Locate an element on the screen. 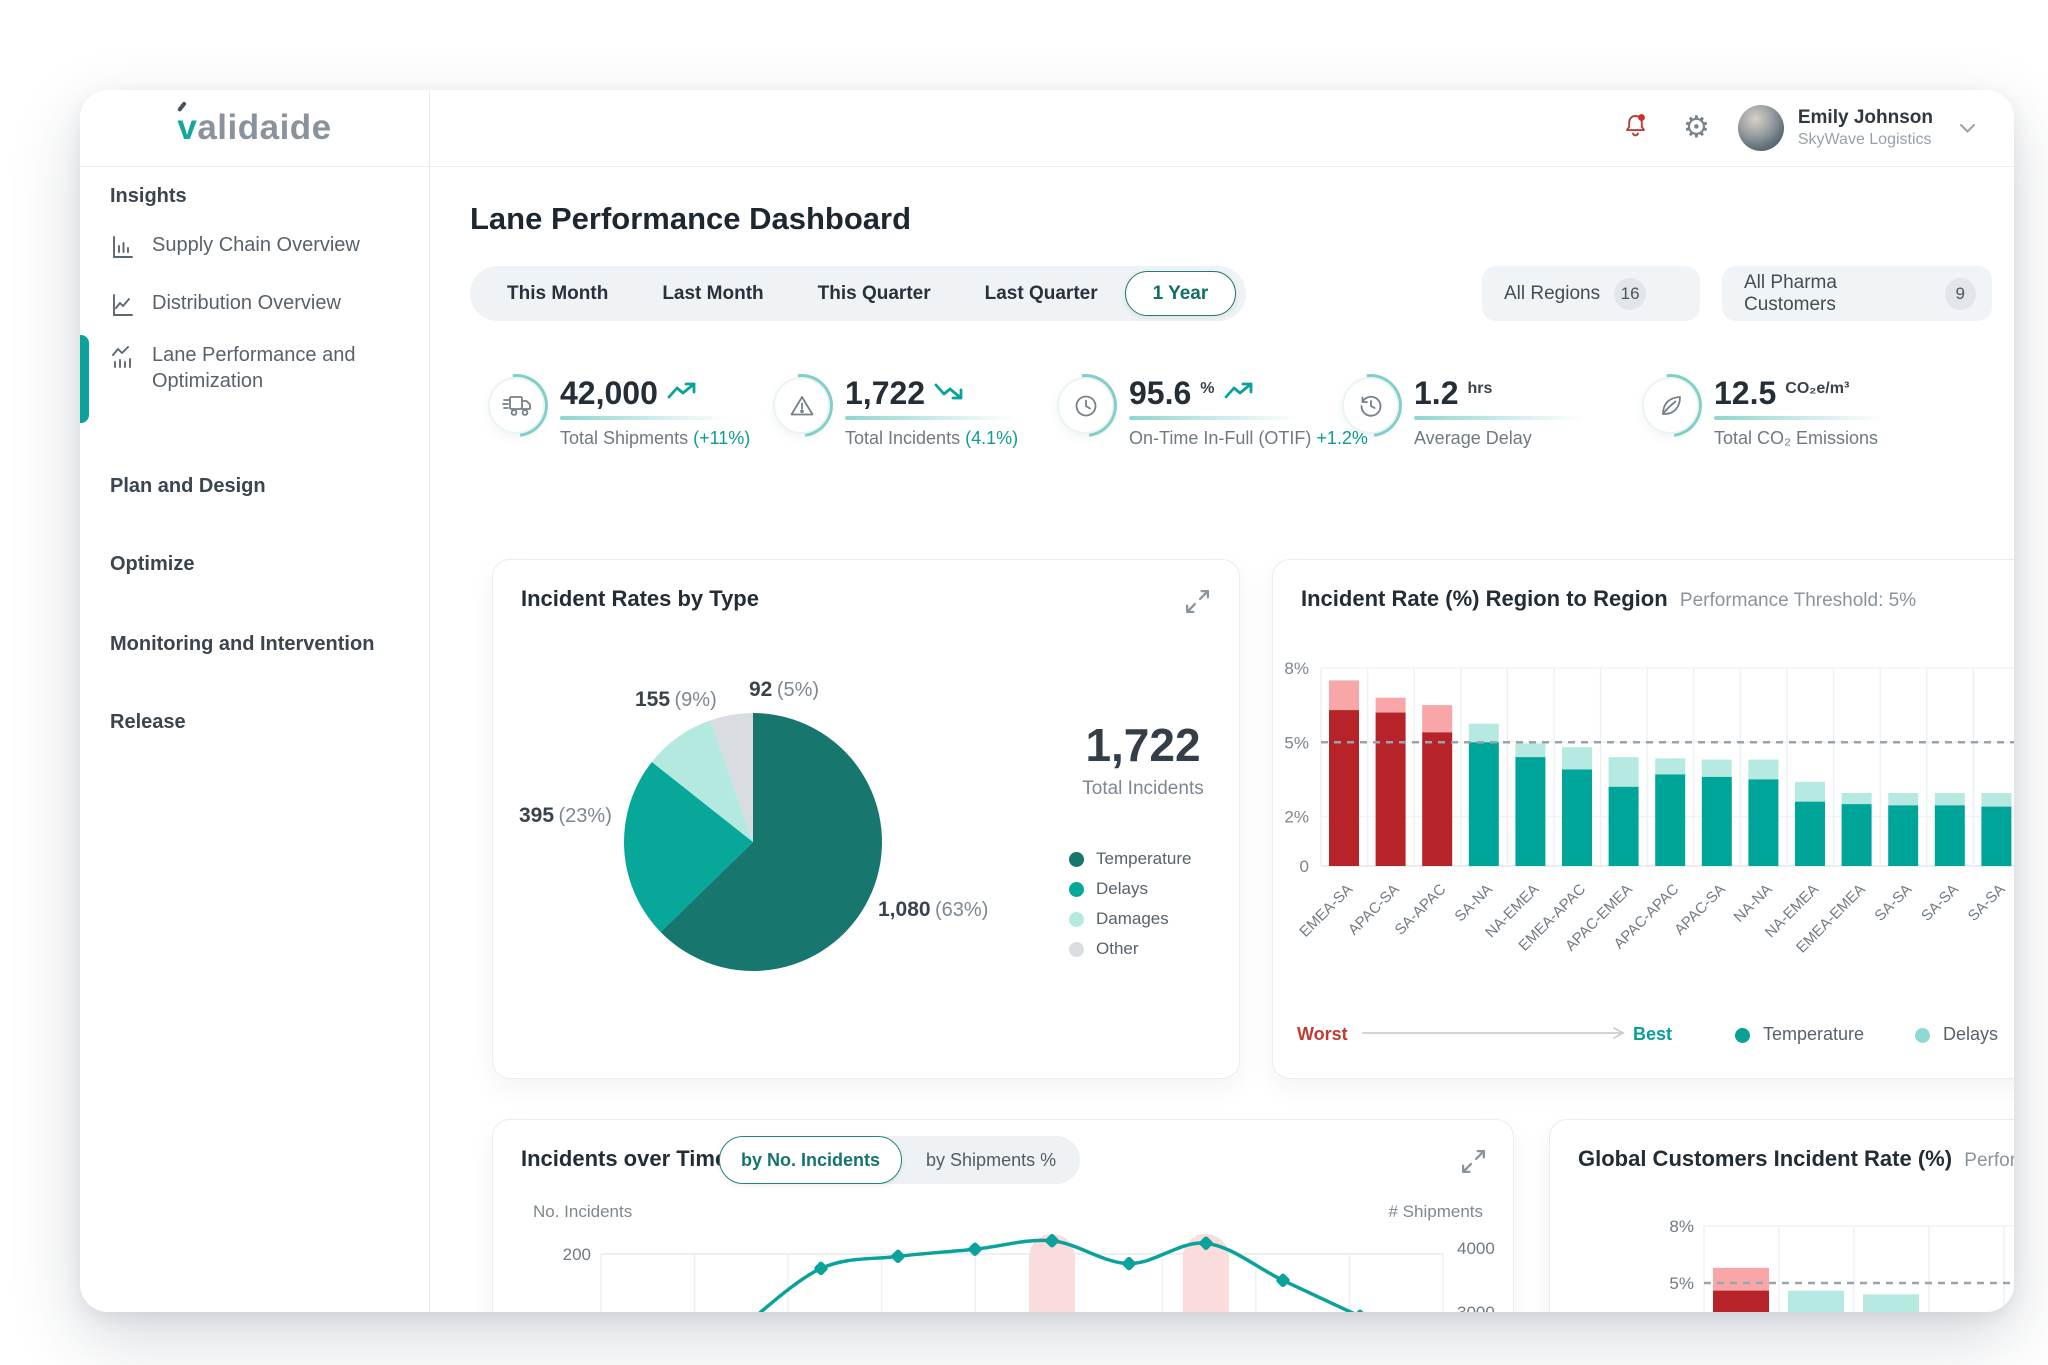 The height and width of the screenshot is (1365, 2048). chevron-down-icon is located at coordinates (1967, 128).